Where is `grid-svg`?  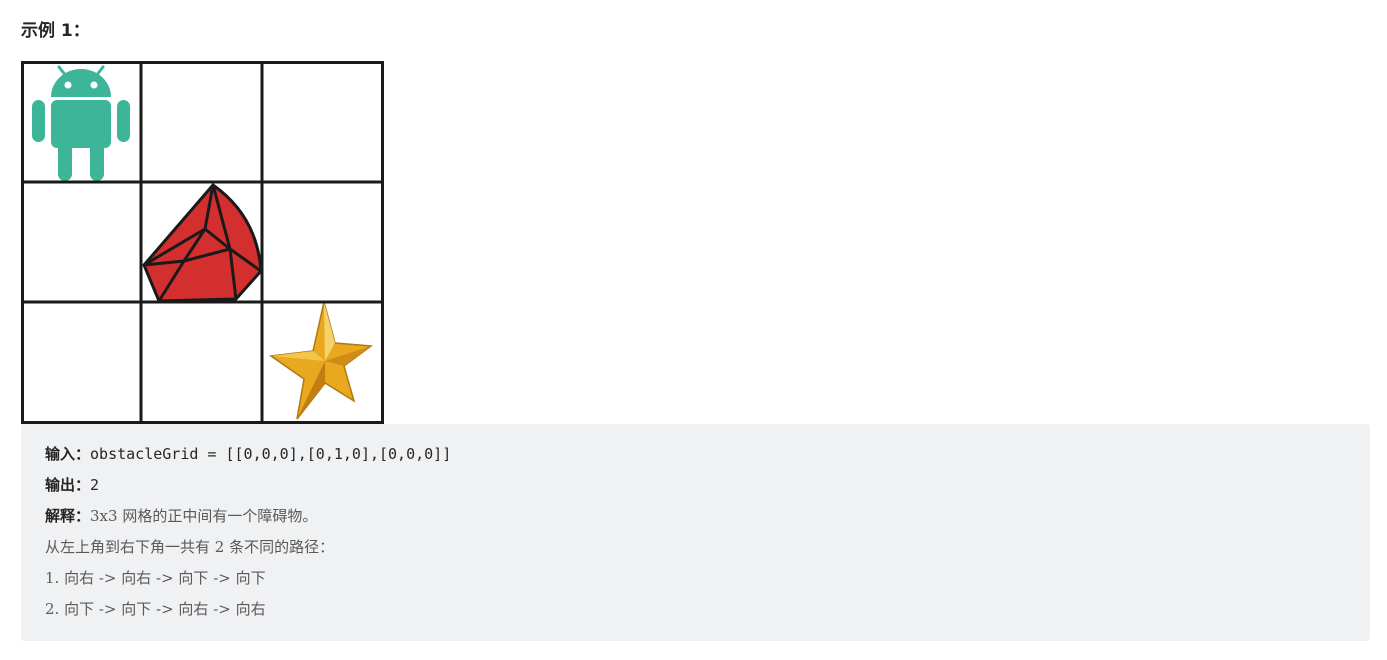 grid-svg is located at coordinates (202, 242).